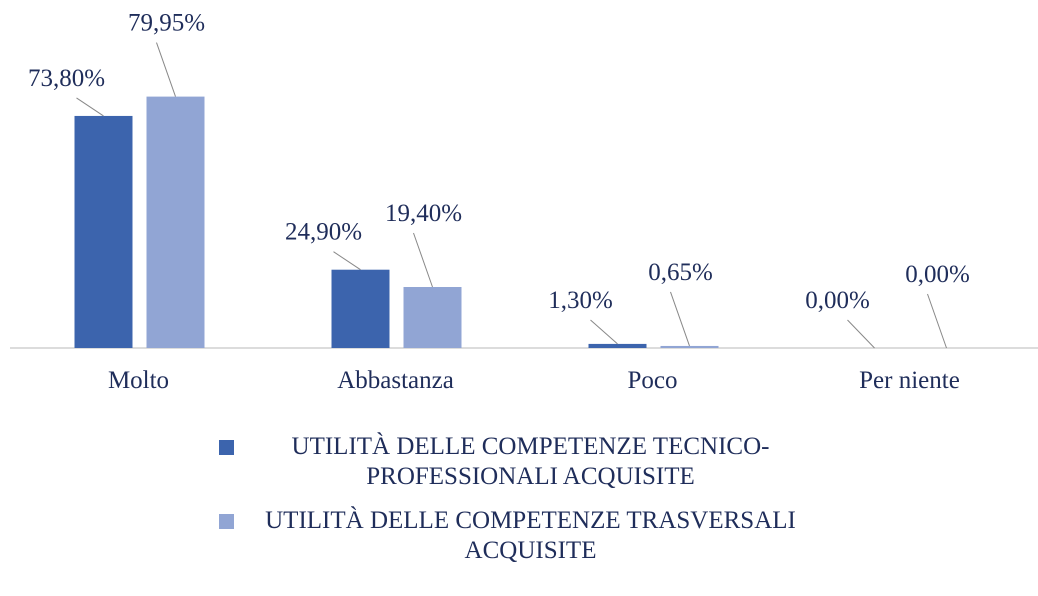 Image resolution: width=1038 pixels, height=596 pixels. I want to click on data-label: 73,80%, so click(66, 78).